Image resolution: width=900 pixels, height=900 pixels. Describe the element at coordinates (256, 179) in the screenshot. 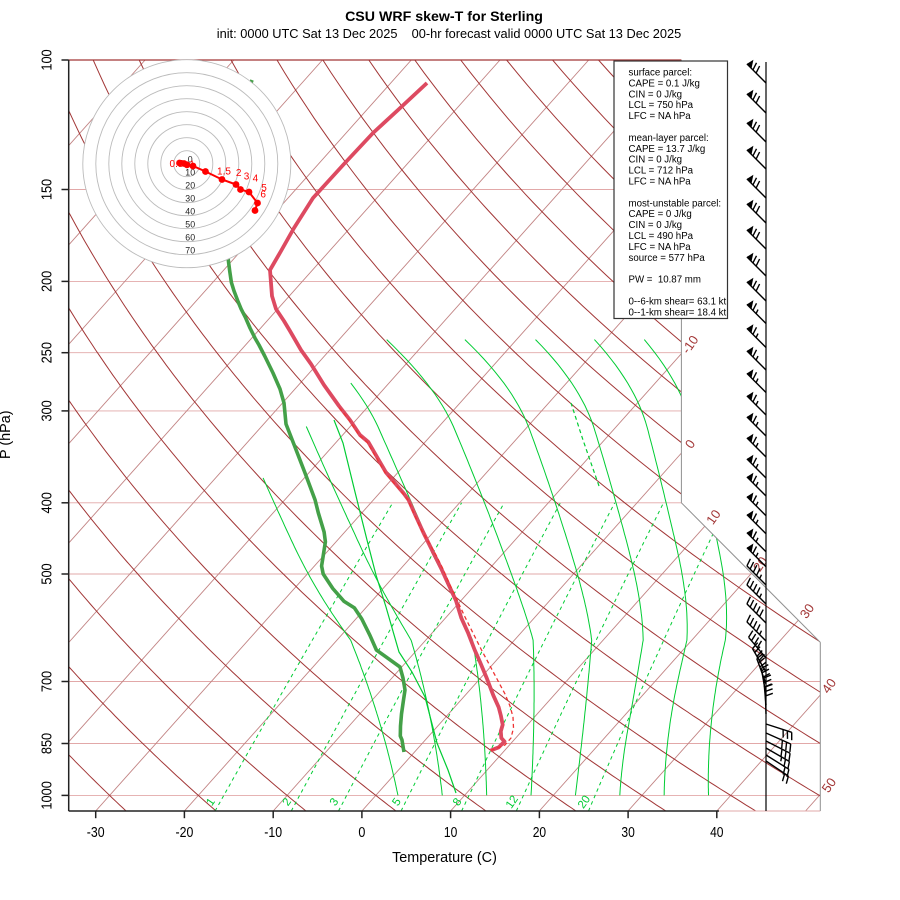

I see `svg-text: 4` at that location.